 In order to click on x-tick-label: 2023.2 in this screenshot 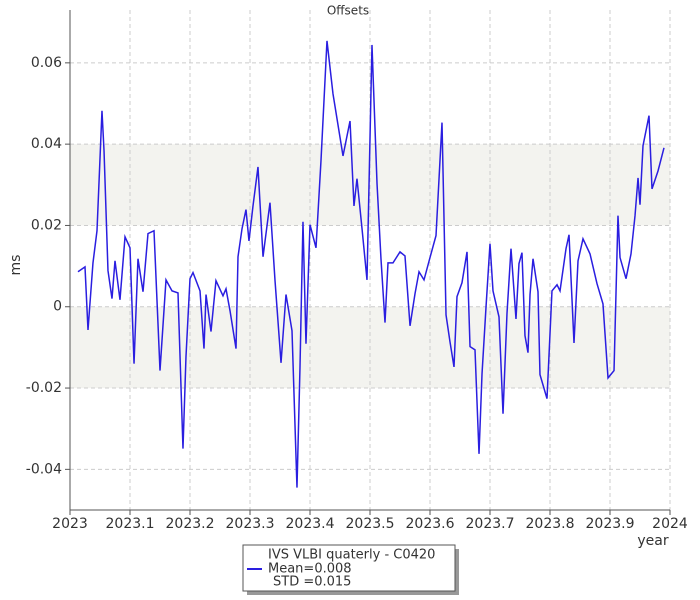, I will do `click(190, 524)`.